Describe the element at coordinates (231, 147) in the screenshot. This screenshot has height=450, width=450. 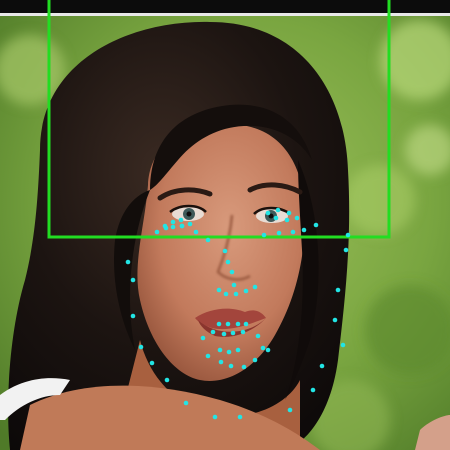
I see `hair-fringe` at that location.